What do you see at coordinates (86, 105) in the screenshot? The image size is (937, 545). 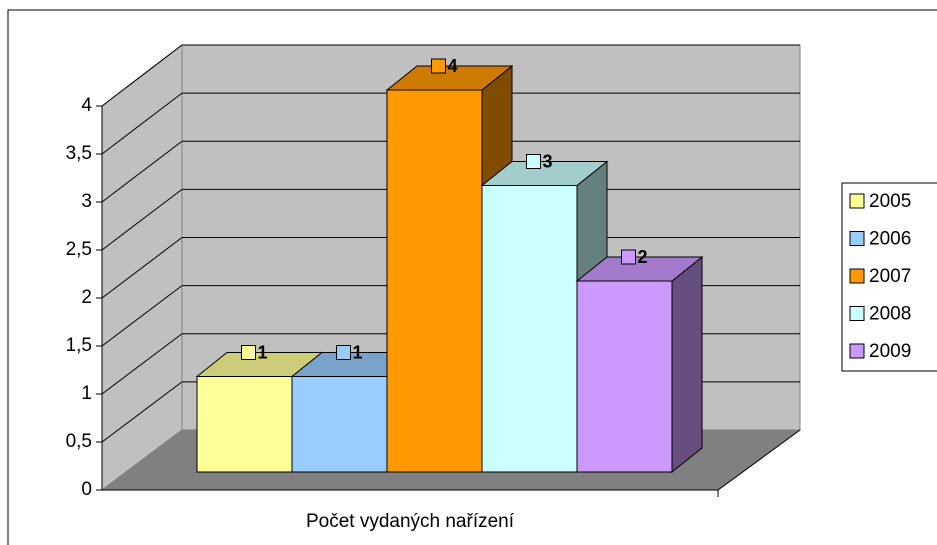 I see `y-tick-label: 4` at bounding box center [86, 105].